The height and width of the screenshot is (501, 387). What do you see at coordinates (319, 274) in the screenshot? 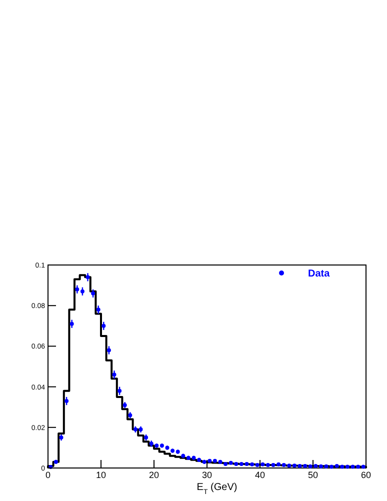
I see `legend-label: Data` at bounding box center [319, 274].